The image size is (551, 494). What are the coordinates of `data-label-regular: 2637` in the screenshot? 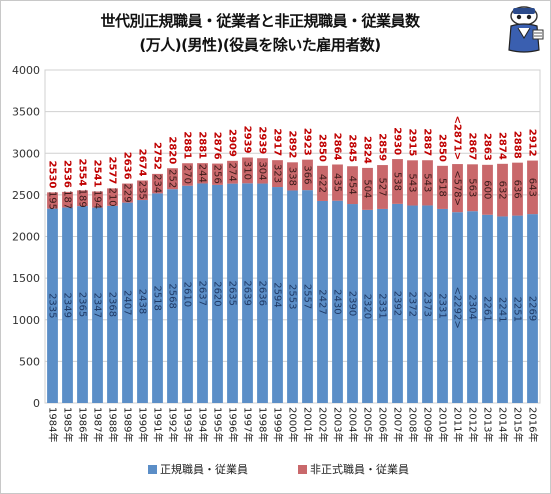 It's located at (202, 293).